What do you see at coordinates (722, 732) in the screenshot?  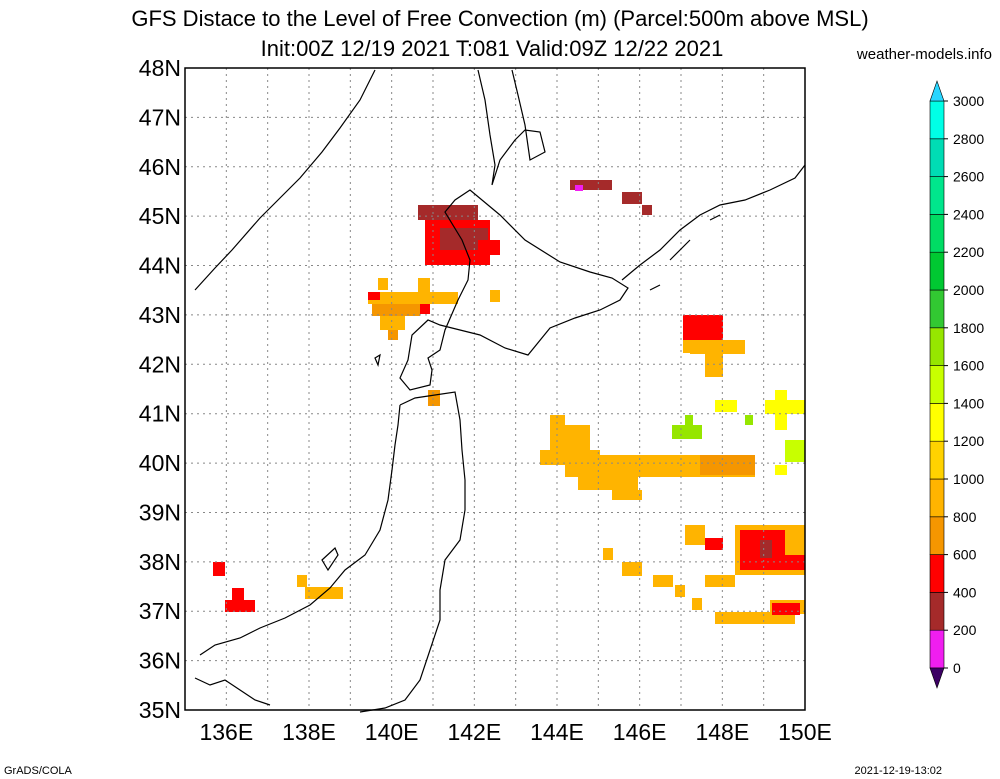 I see `lon-label: 148E` at bounding box center [722, 732].